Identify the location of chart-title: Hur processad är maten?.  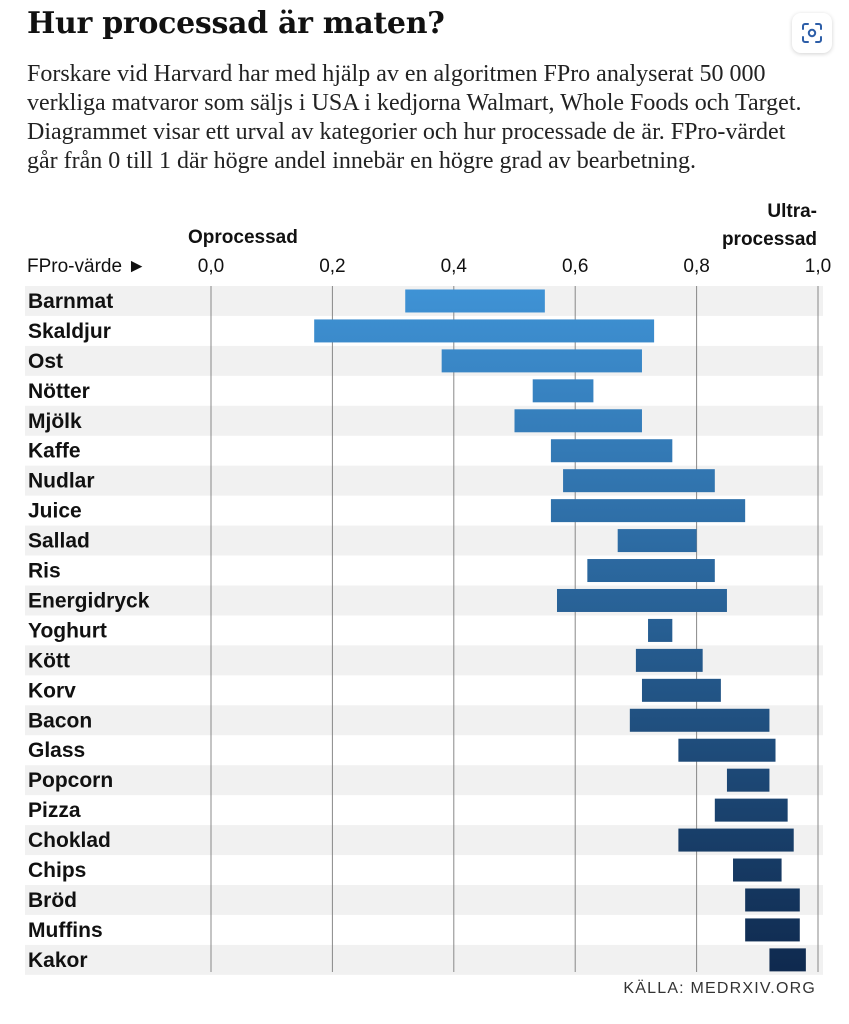
(236, 23).